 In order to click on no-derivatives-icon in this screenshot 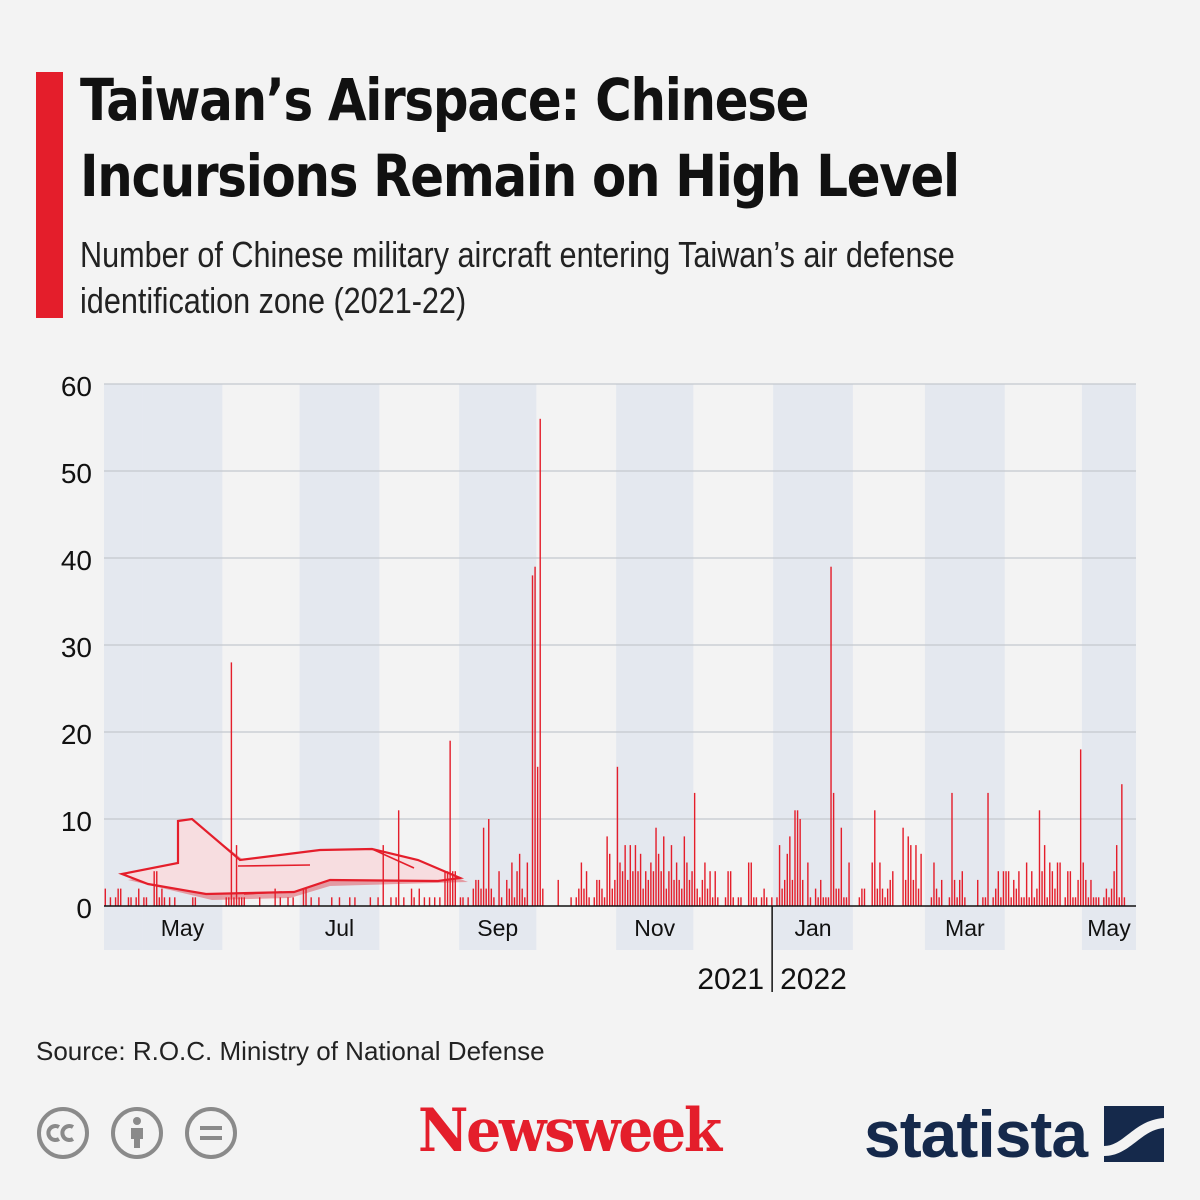, I will do `click(211, 1133)`.